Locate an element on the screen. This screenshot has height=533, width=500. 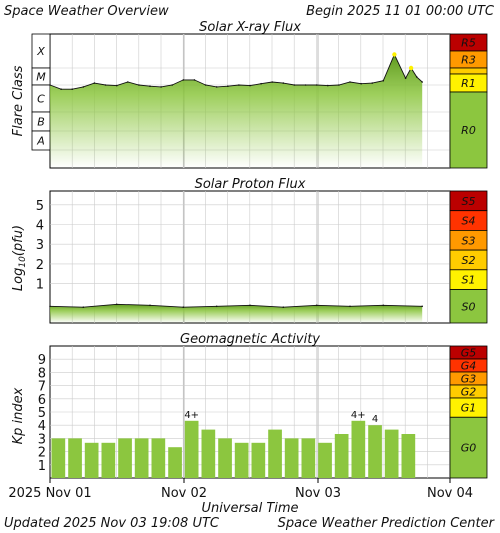
kp-scale-label: G0 is located at coordinates (469, 448).